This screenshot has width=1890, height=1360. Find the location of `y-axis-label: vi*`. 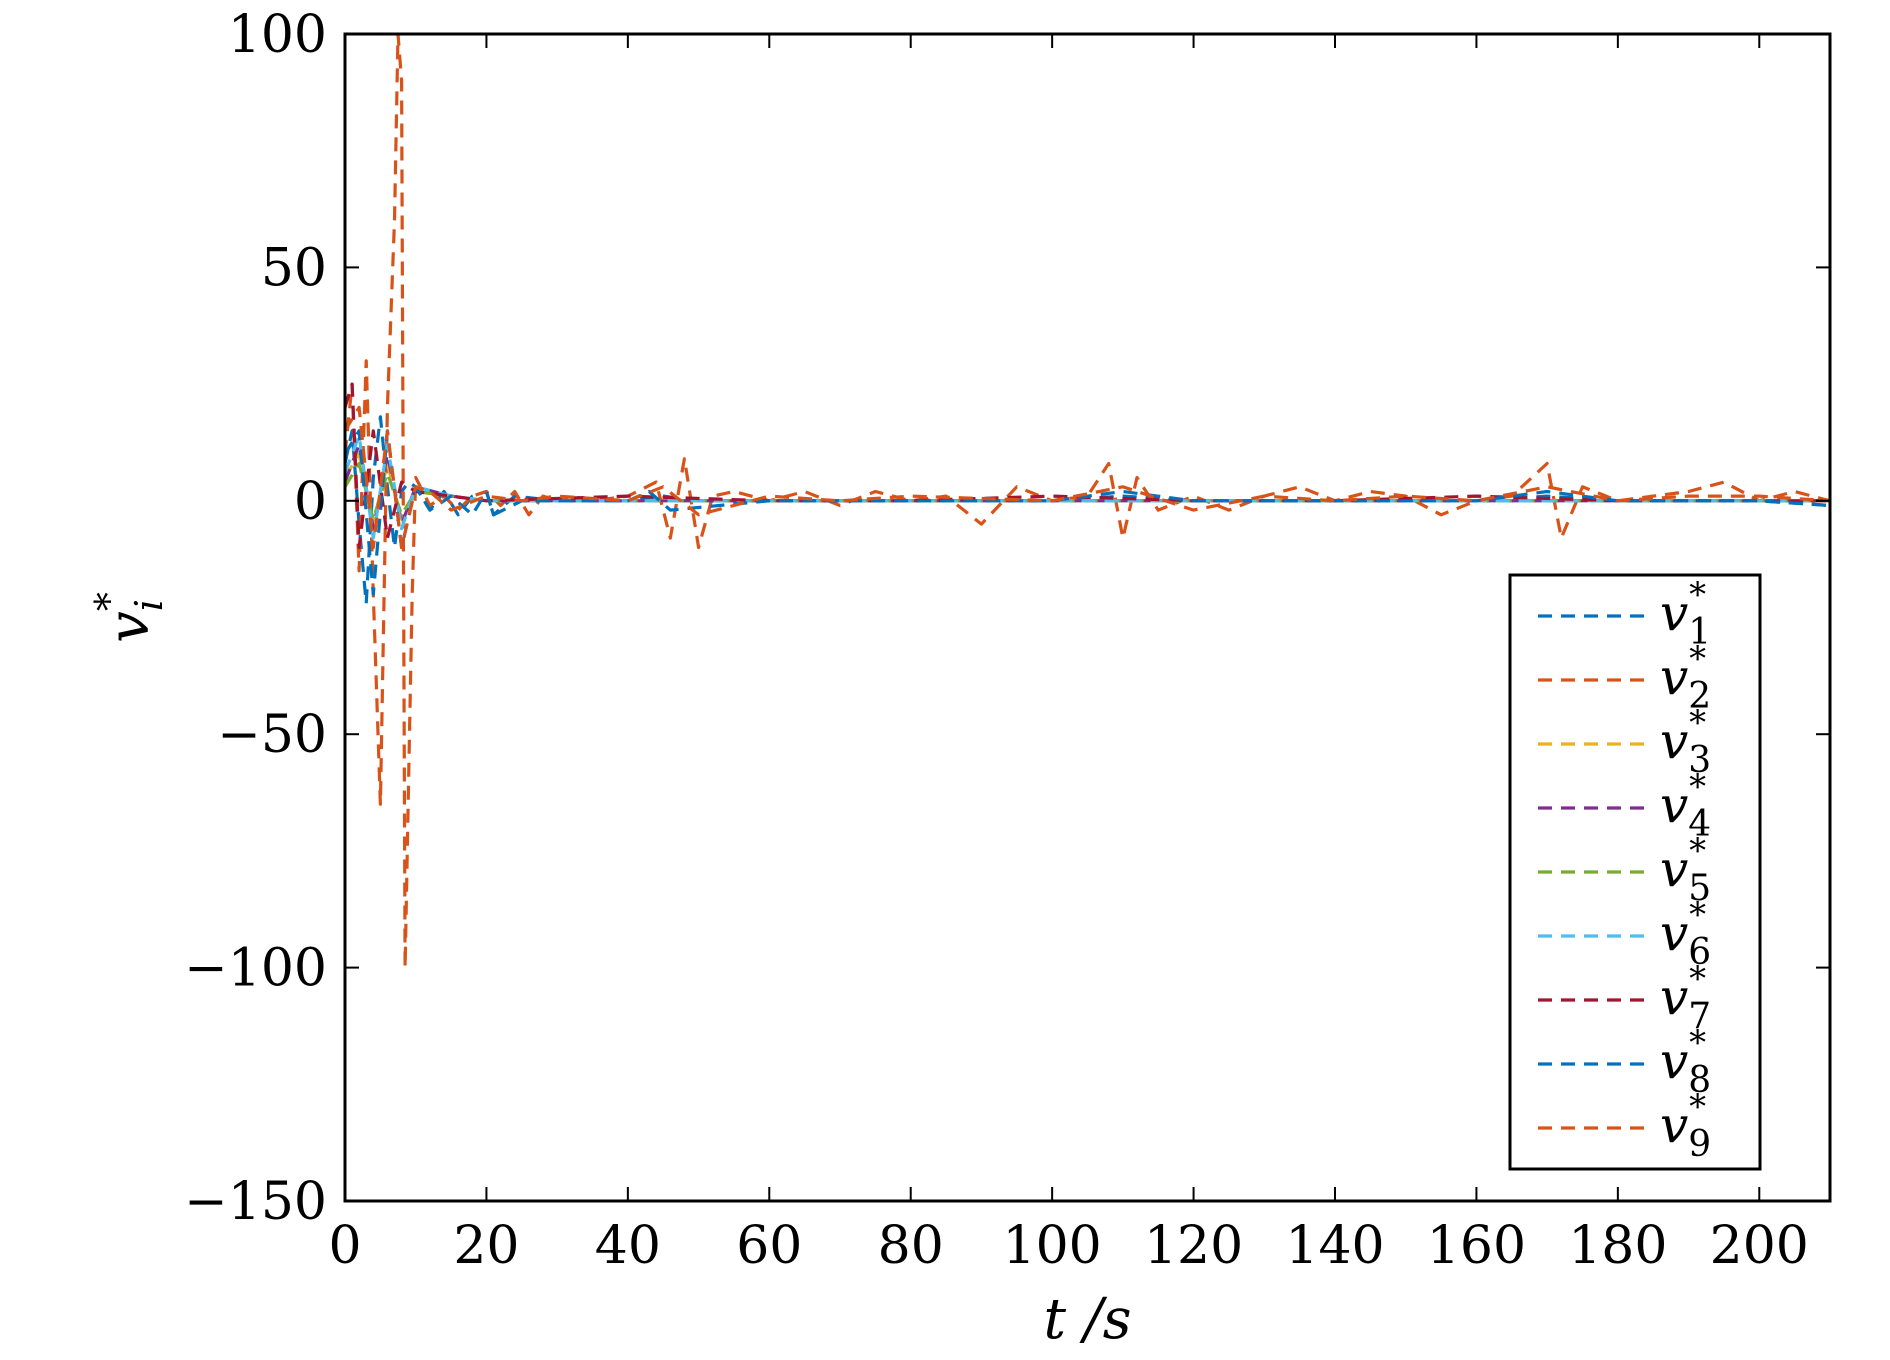

y-axis-label: vi* is located at coordinates (129, 617).